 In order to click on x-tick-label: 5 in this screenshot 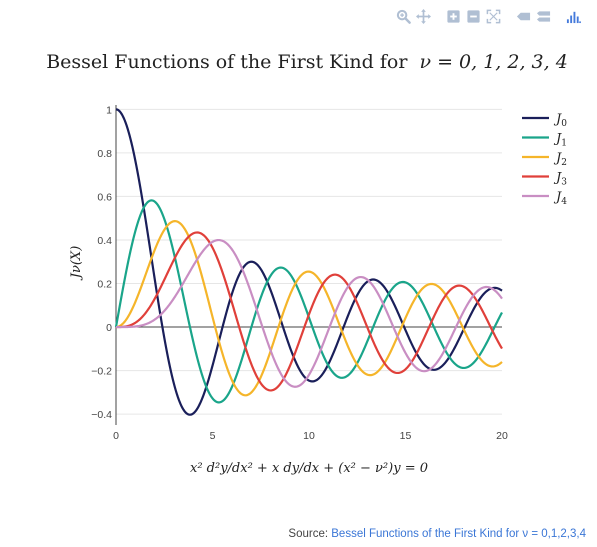, I will do `click(213, 436)`.